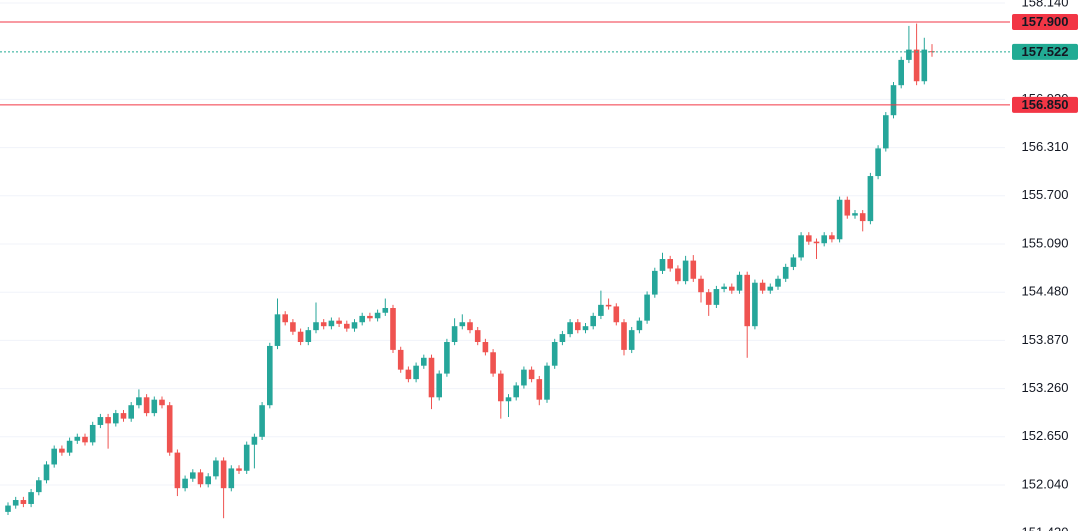 Image resolution: width=1080 pixels, height=531 pixels. I want to click on y-tick-label: 155.090, so click(1045, 242).